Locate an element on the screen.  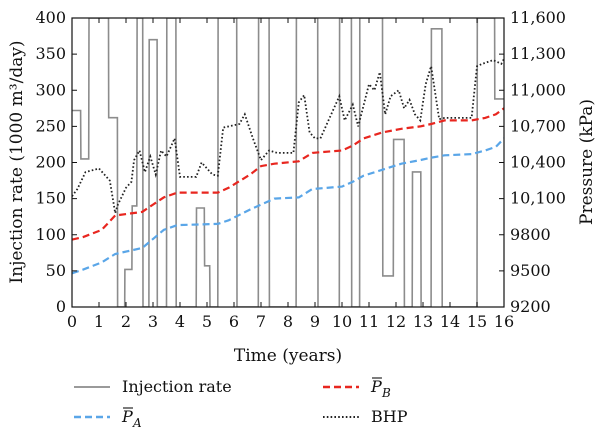
x-tick-label: 15 is located at coordinates (477, 321).